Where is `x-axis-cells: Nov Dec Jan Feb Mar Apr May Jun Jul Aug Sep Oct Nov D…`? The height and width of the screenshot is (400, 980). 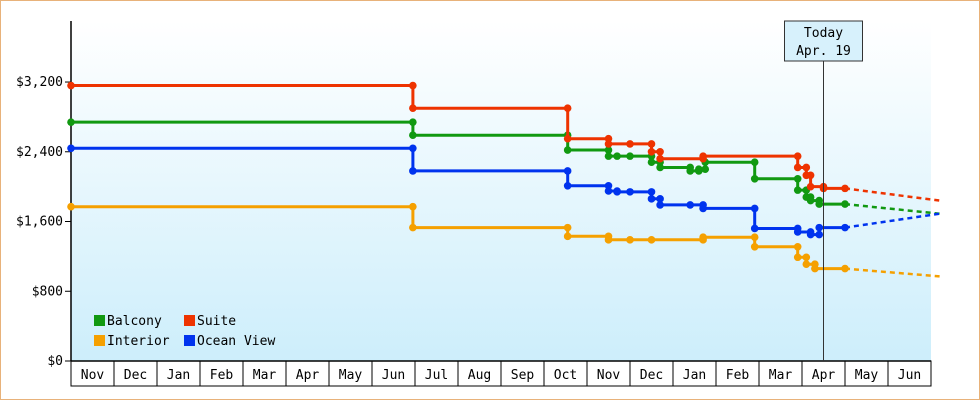
x-axis-cells: Nov Dec Jan Feb Mar Apr May Jun Jul Aug Sep Oct Nov D… is located at coordinates (501, 373).